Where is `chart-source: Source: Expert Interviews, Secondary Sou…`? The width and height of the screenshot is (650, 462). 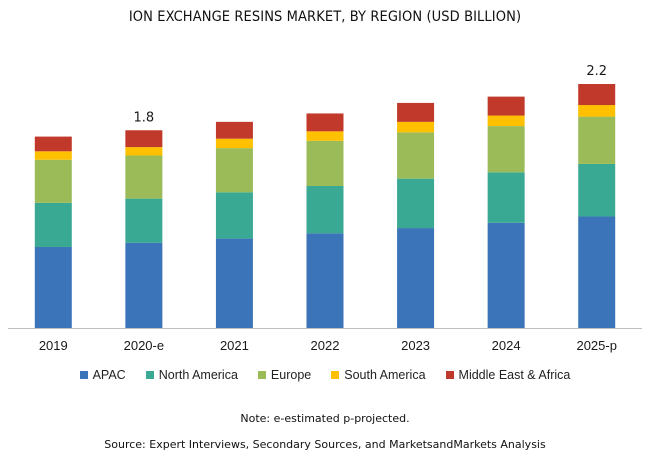
chart-source: Source: Expert Interviews, Secondary Sou… is located at coordinates (325, 444).